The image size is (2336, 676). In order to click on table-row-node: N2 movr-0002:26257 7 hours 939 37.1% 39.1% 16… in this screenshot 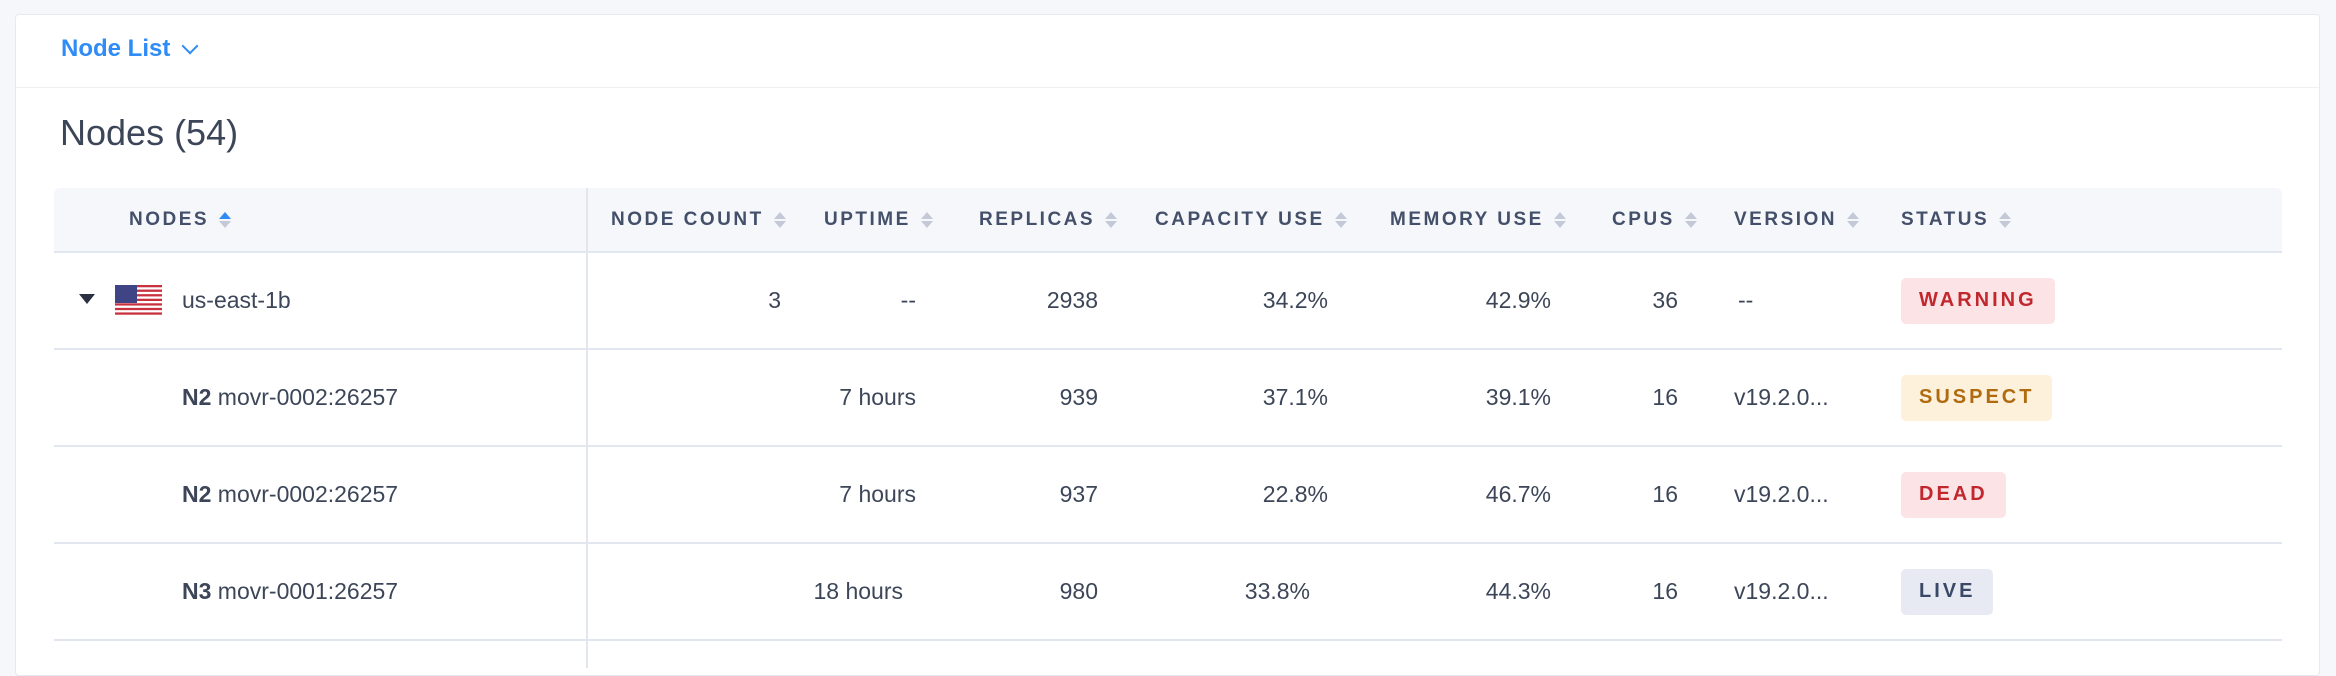, I will do `click(1168, 398)`.